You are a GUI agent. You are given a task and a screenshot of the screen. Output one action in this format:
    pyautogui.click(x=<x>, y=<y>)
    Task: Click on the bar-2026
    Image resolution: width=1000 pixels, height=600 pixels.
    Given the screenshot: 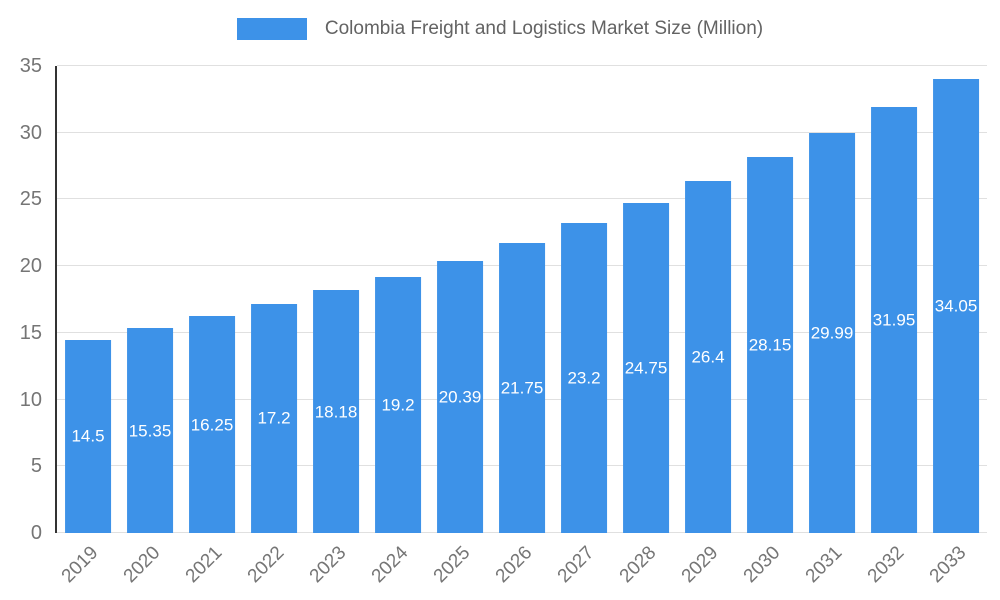 What is the action you would take?
    pyautogui.click(x=522, y=387)
    